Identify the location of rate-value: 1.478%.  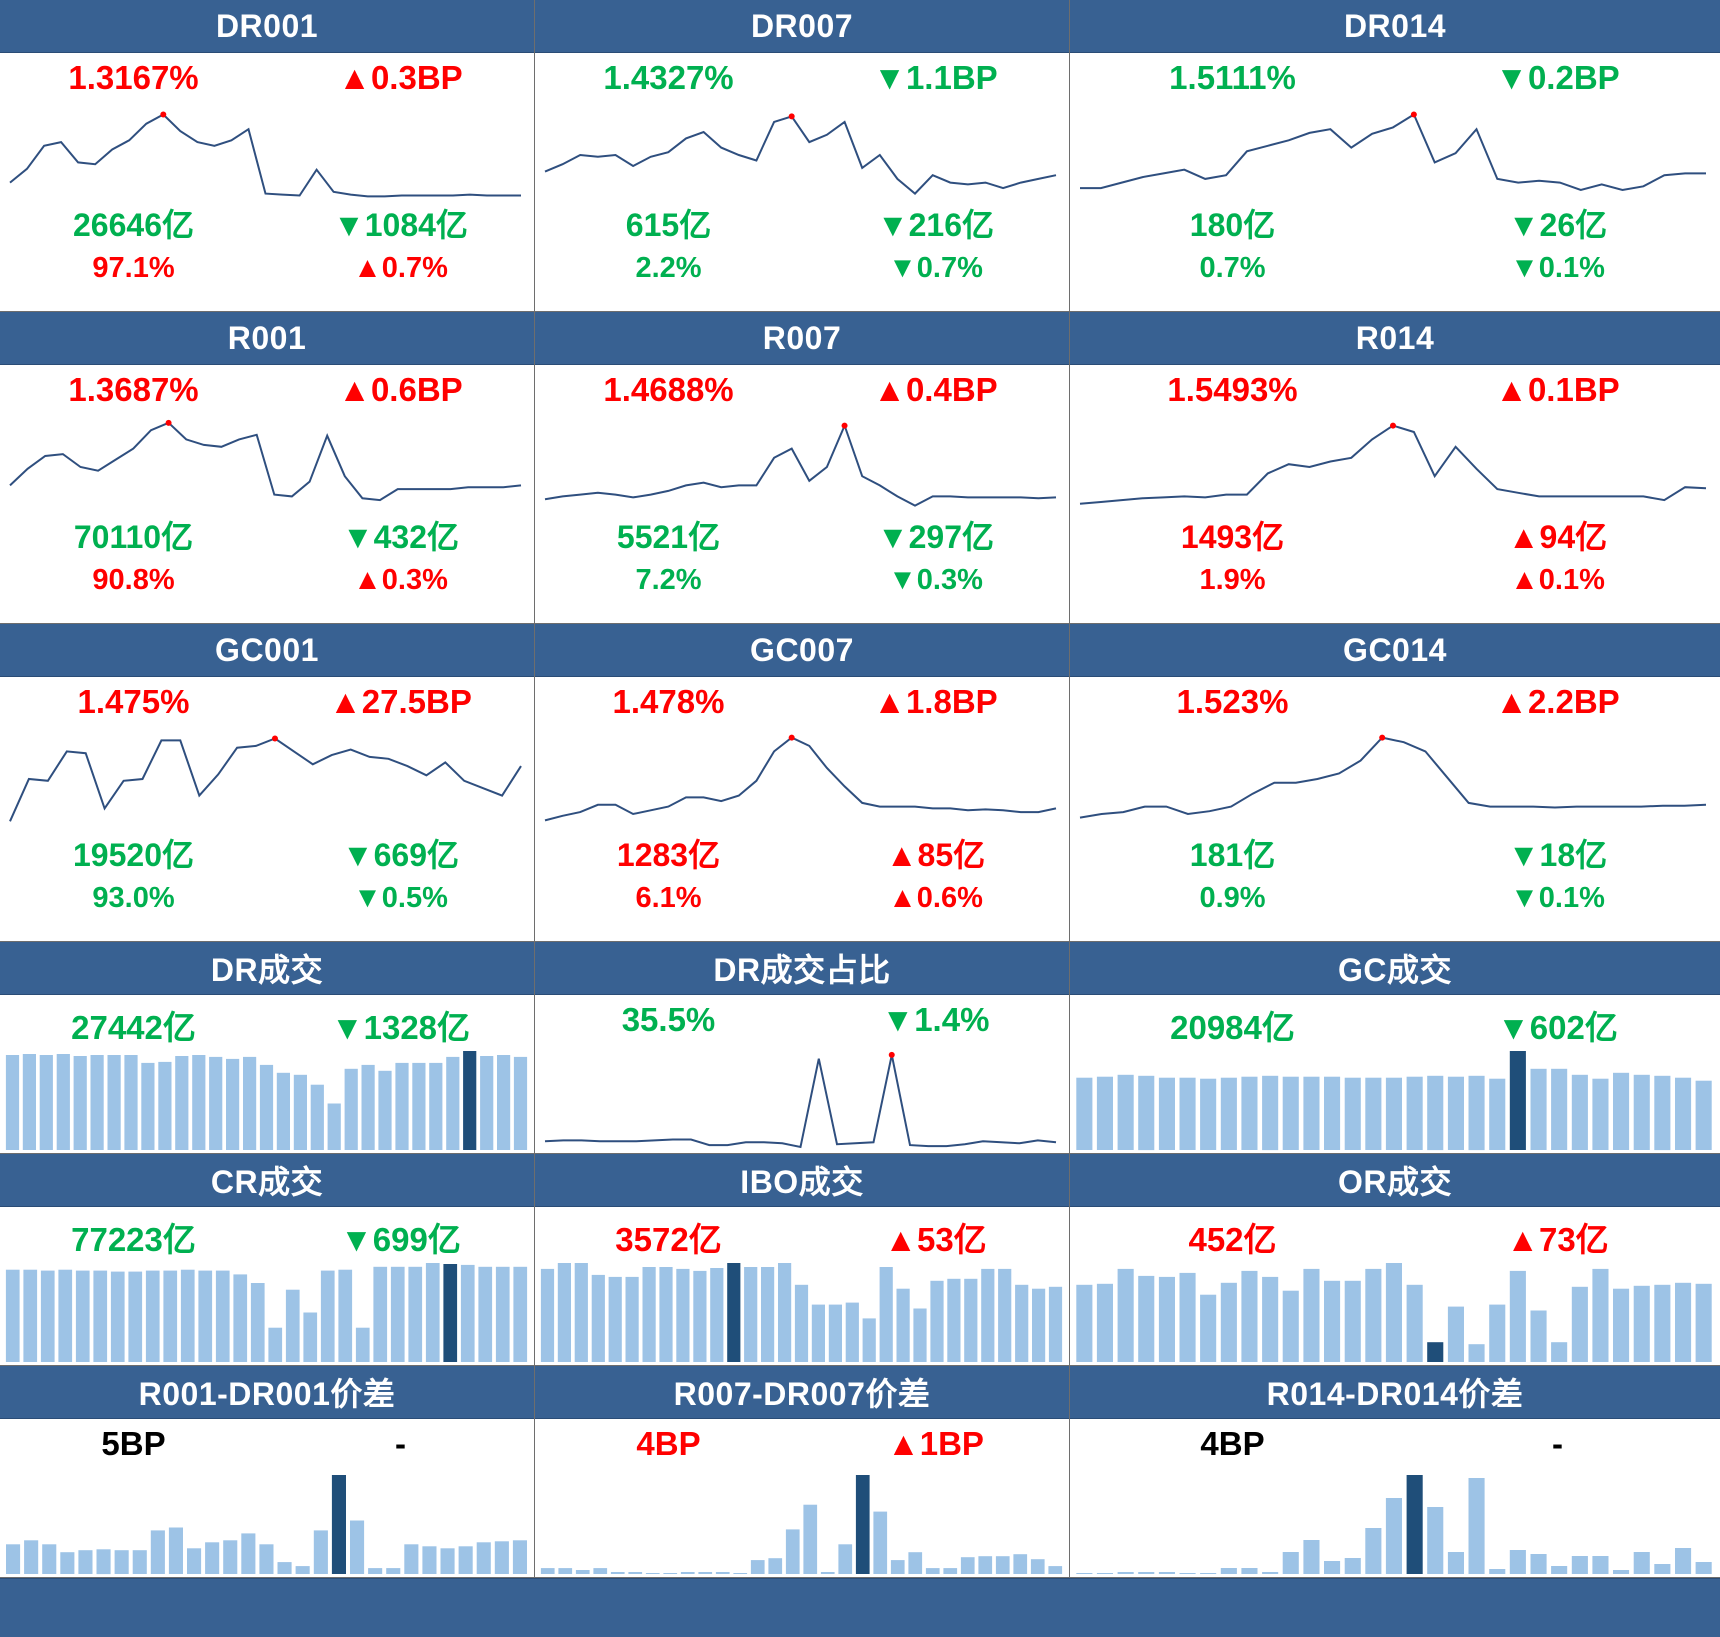
(668, 701).